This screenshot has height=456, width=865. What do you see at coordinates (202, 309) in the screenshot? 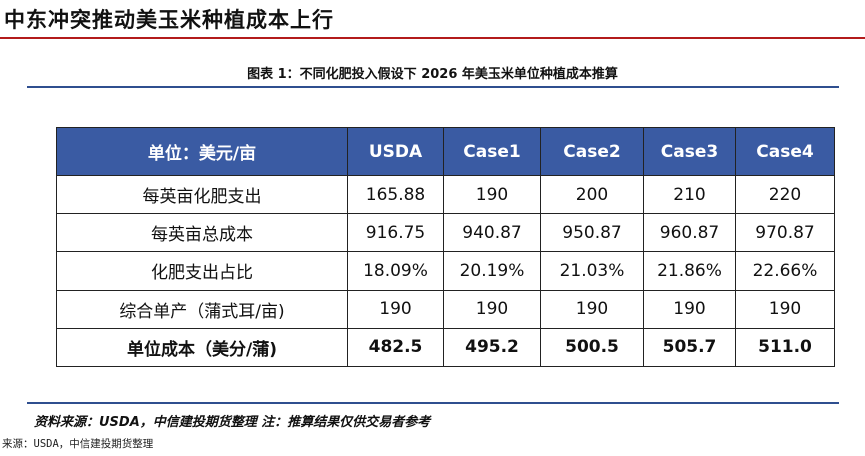
I see `row-label: 综合单产（蒲式耳/亩)` at bounding box center [202, 309].